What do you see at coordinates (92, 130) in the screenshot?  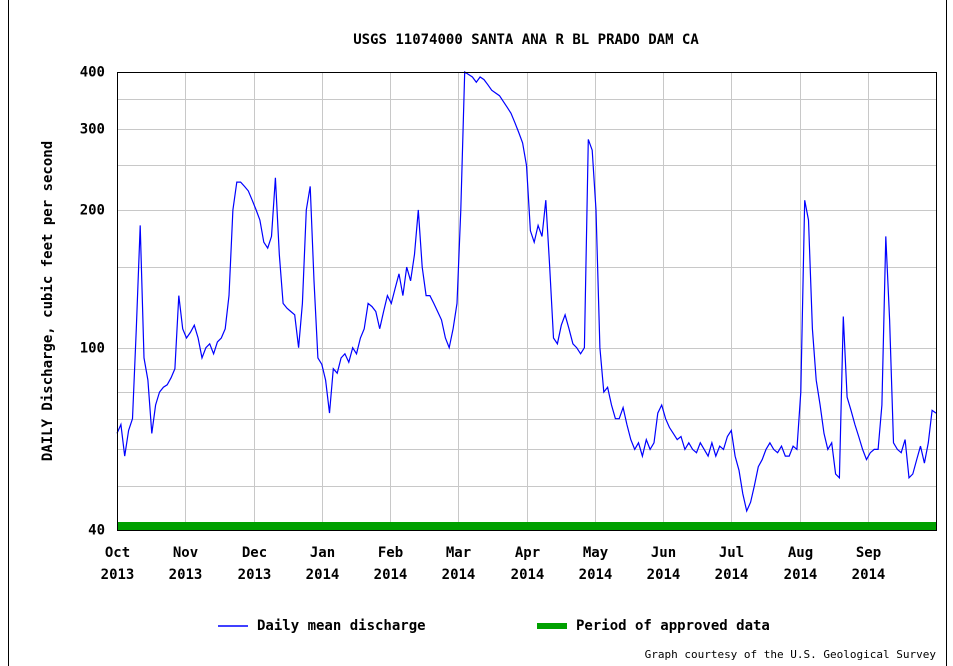 I see `y-tick-label: 300` at bounding box center [92, 130].